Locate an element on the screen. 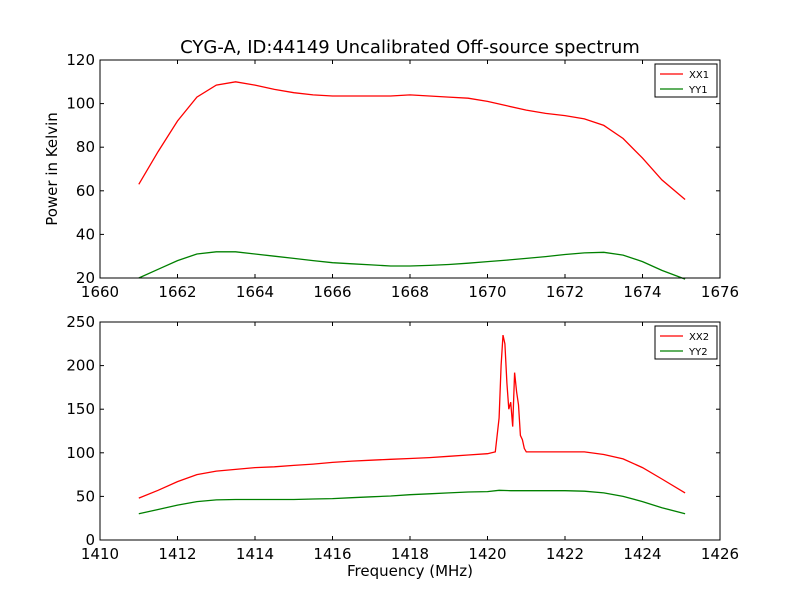 Image resolution: width=800 pixels, height=600 pixels. x-tick-label: 1676 is located at coordinates (720, 292).